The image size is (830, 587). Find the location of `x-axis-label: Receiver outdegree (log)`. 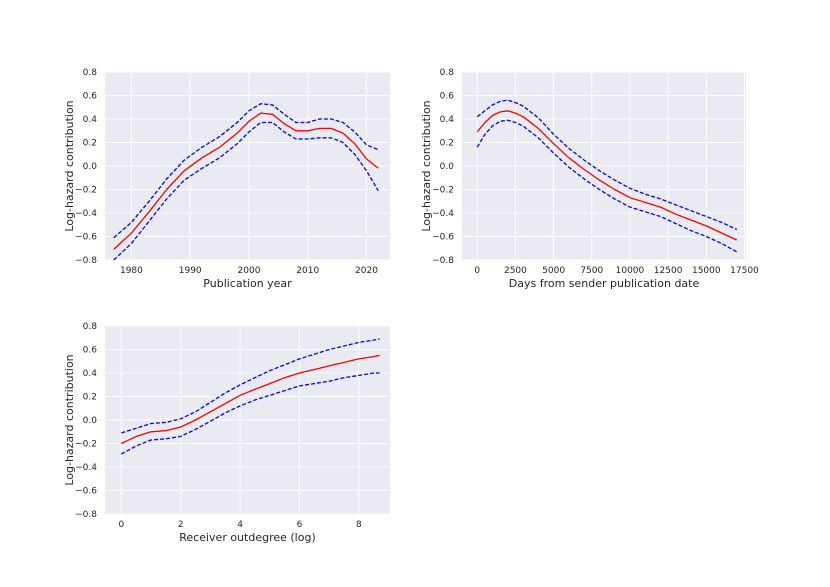

x-axis-label: Receiver outdegree (log) is located at coordinates (247, 537).